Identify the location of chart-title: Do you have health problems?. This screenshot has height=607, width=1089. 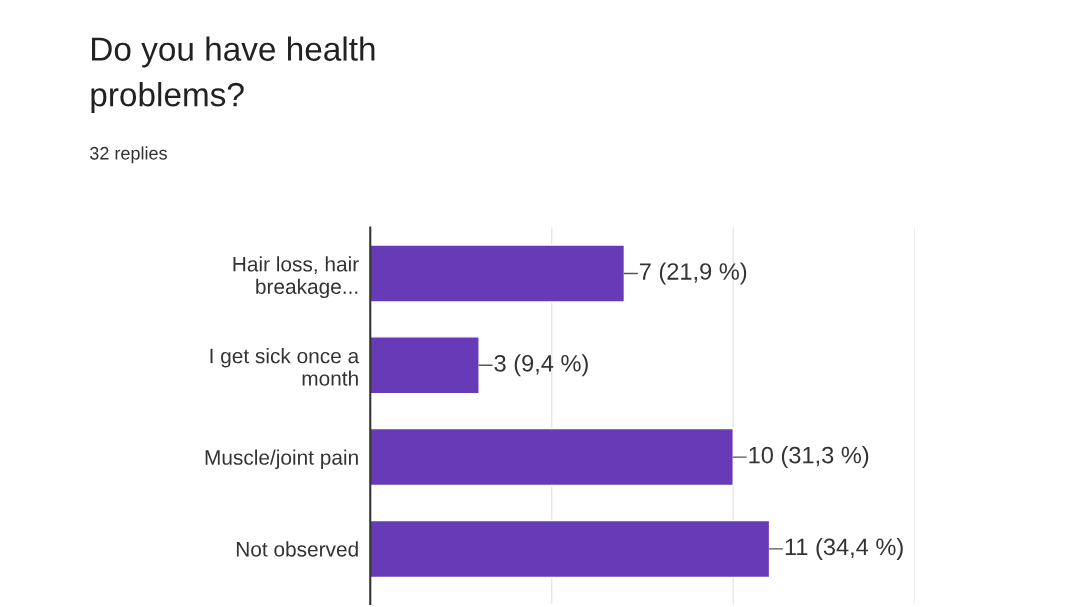
(233, 75).